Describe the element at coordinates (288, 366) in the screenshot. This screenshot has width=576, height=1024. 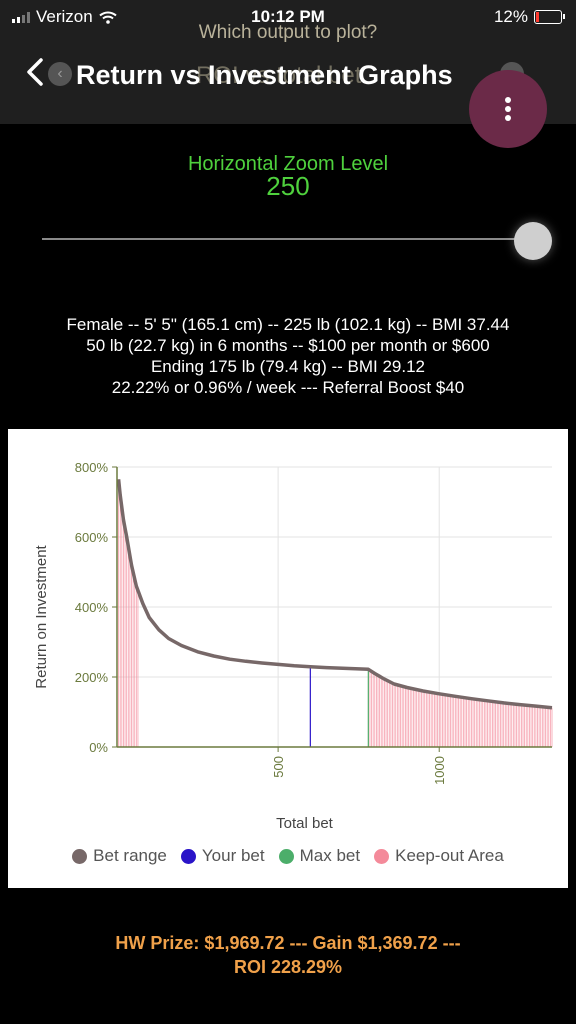
I see `info-line-3: Ending 175 lb (79.4 kg) -- BMI 29.12` at that location.